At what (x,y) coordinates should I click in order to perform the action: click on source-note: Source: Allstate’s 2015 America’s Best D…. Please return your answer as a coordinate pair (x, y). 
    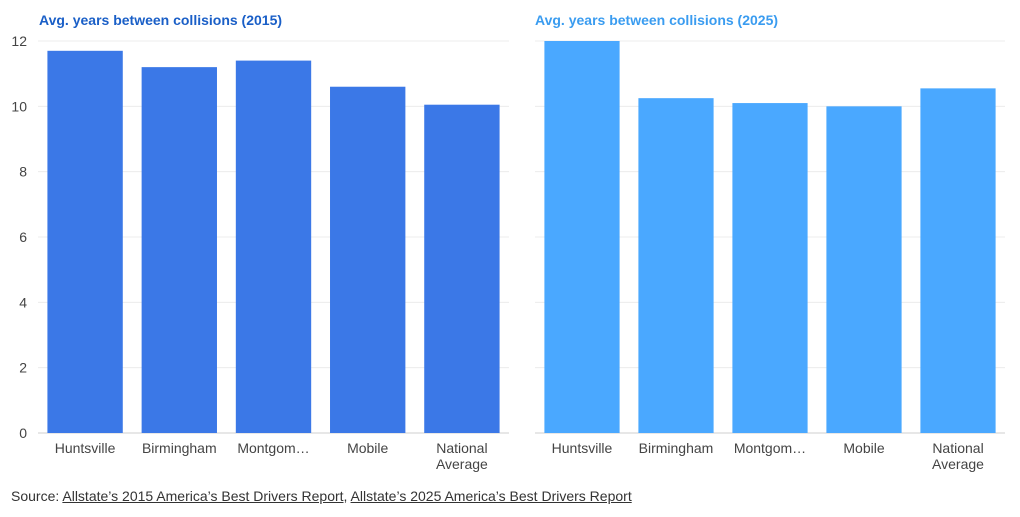
    Looking at the image, I should click on (321, 496).